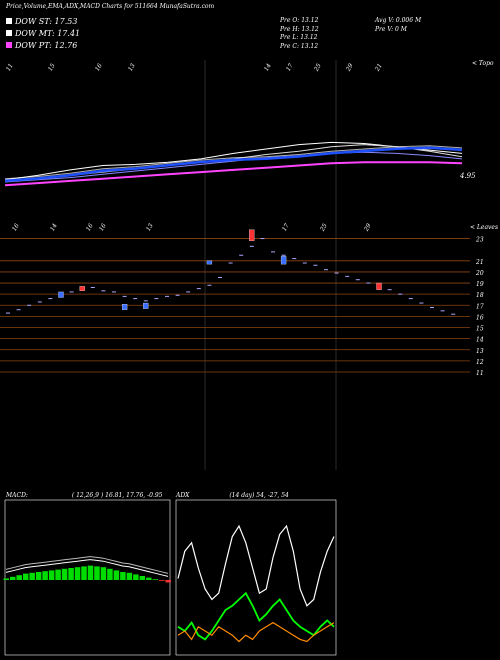 The width and height of the screenshot is (500, 660). I want to click on adx-plot, so click(256, 583).